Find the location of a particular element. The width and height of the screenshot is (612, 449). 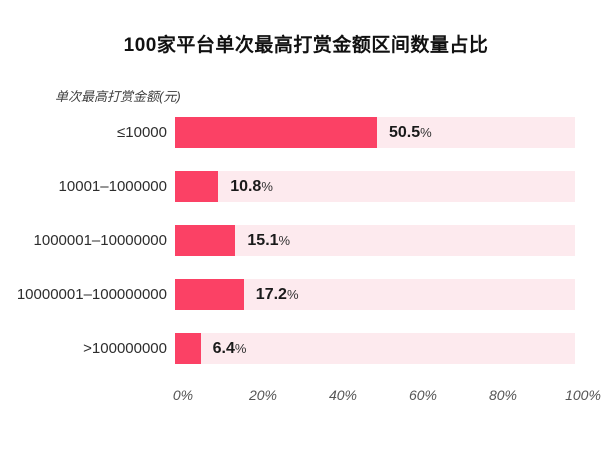

value-label: 17.2% is located at coordinates (277, 295).